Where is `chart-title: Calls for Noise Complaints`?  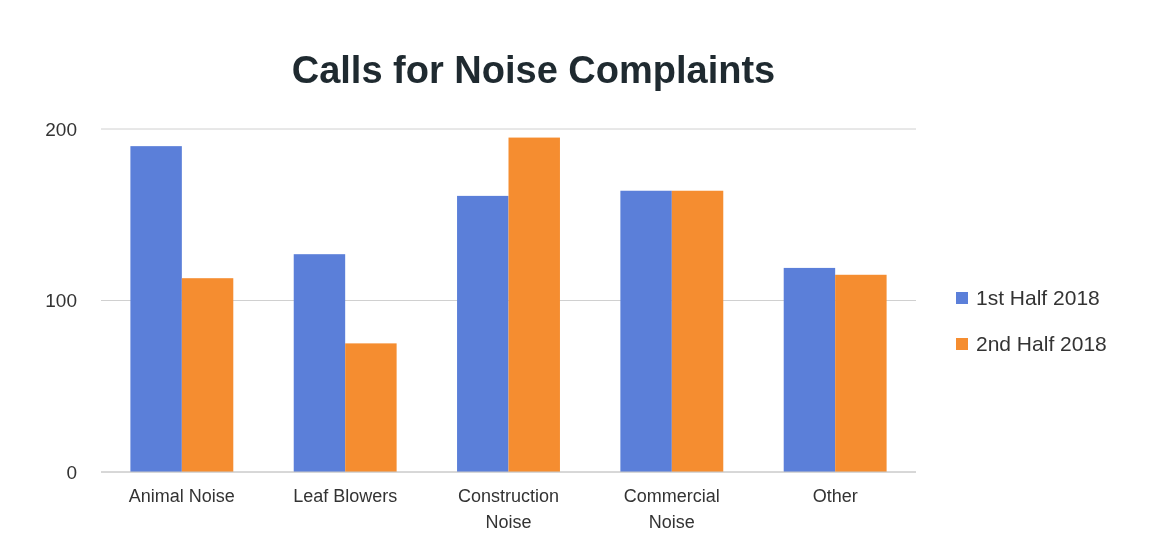
chart-title: Calls for Noise Complaints is located at coordinates (533, 70).